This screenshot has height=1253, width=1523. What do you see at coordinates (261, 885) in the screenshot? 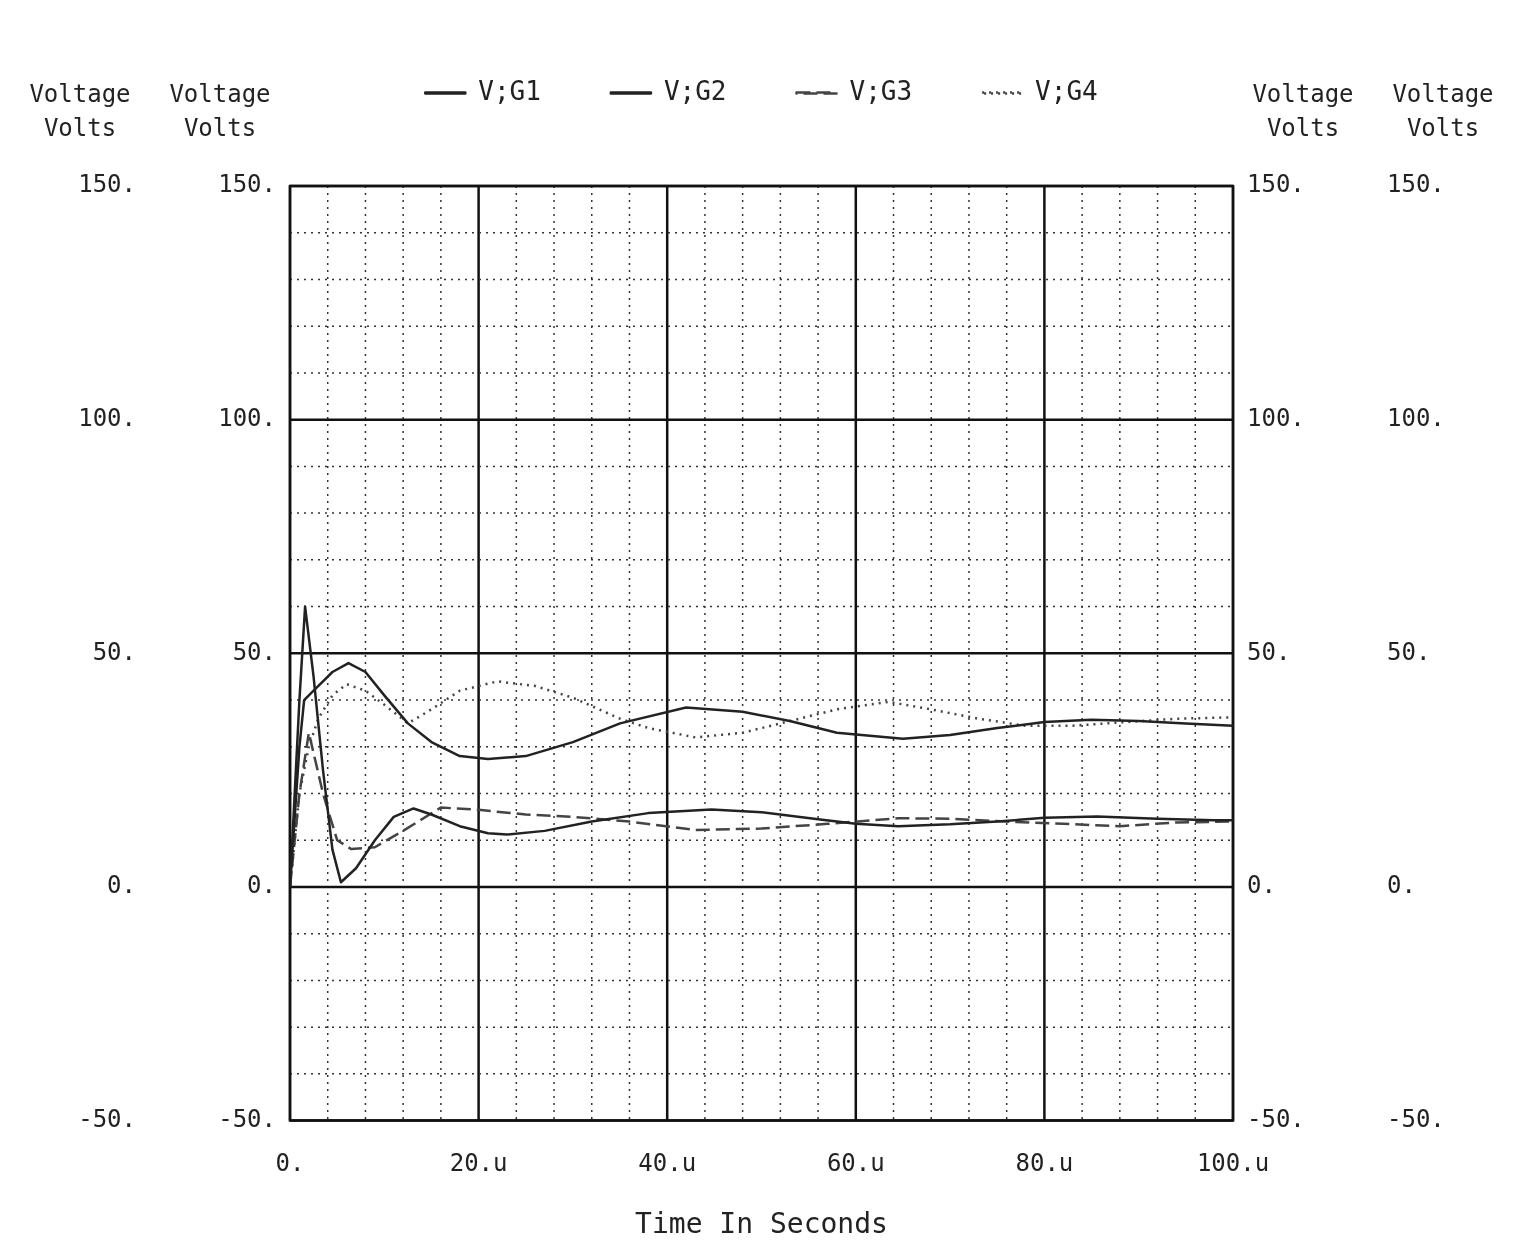
I see `y-tick-label: 0.` at bounding box center [261, 885].